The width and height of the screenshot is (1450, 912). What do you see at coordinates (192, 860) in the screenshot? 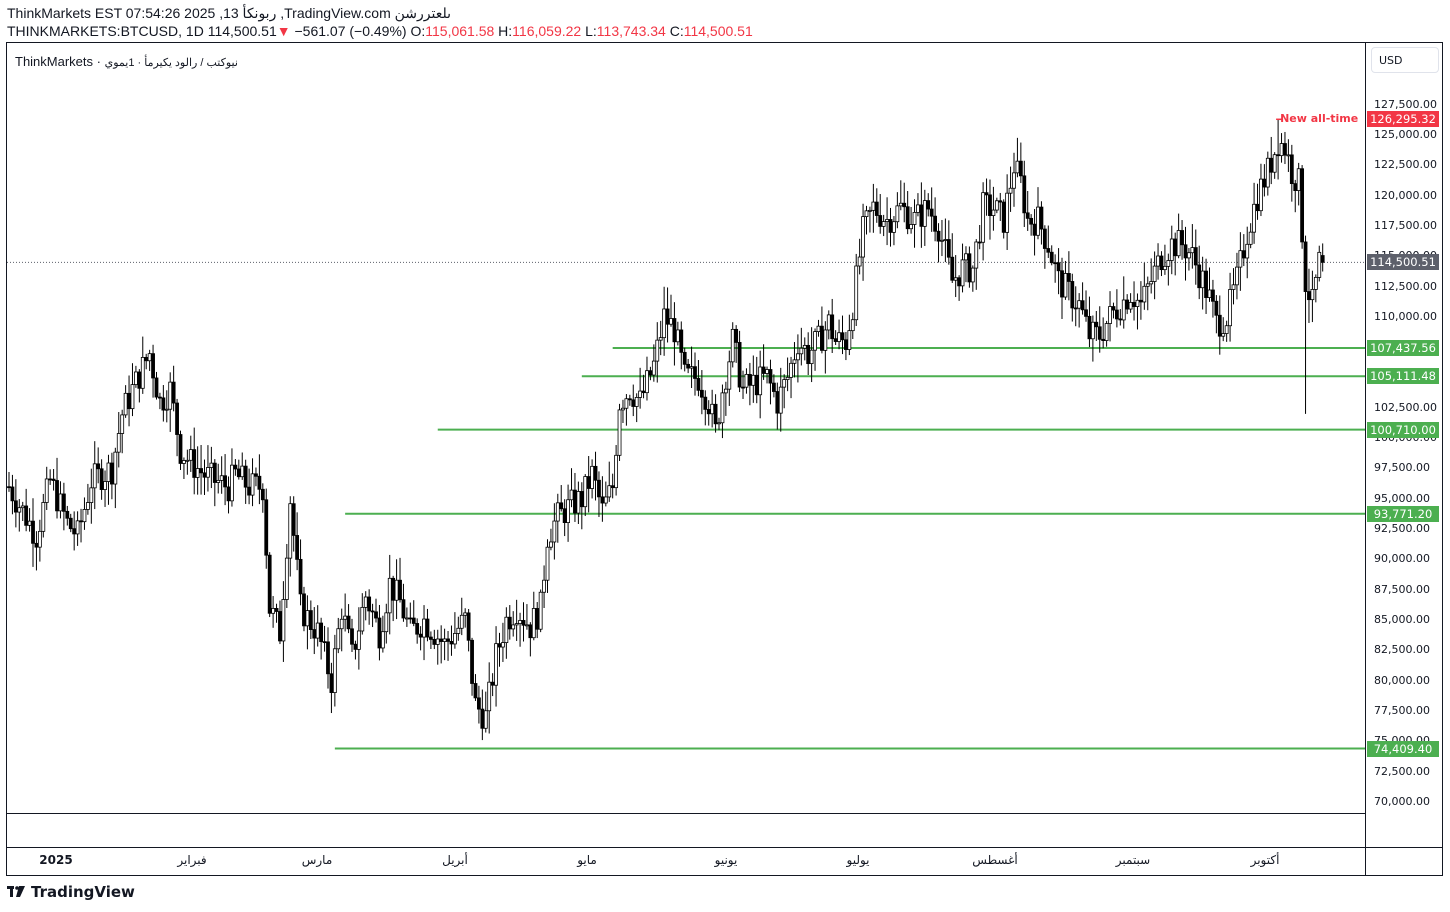
I see `time-axis-label: فبراير` at bounding box center [192, 860].